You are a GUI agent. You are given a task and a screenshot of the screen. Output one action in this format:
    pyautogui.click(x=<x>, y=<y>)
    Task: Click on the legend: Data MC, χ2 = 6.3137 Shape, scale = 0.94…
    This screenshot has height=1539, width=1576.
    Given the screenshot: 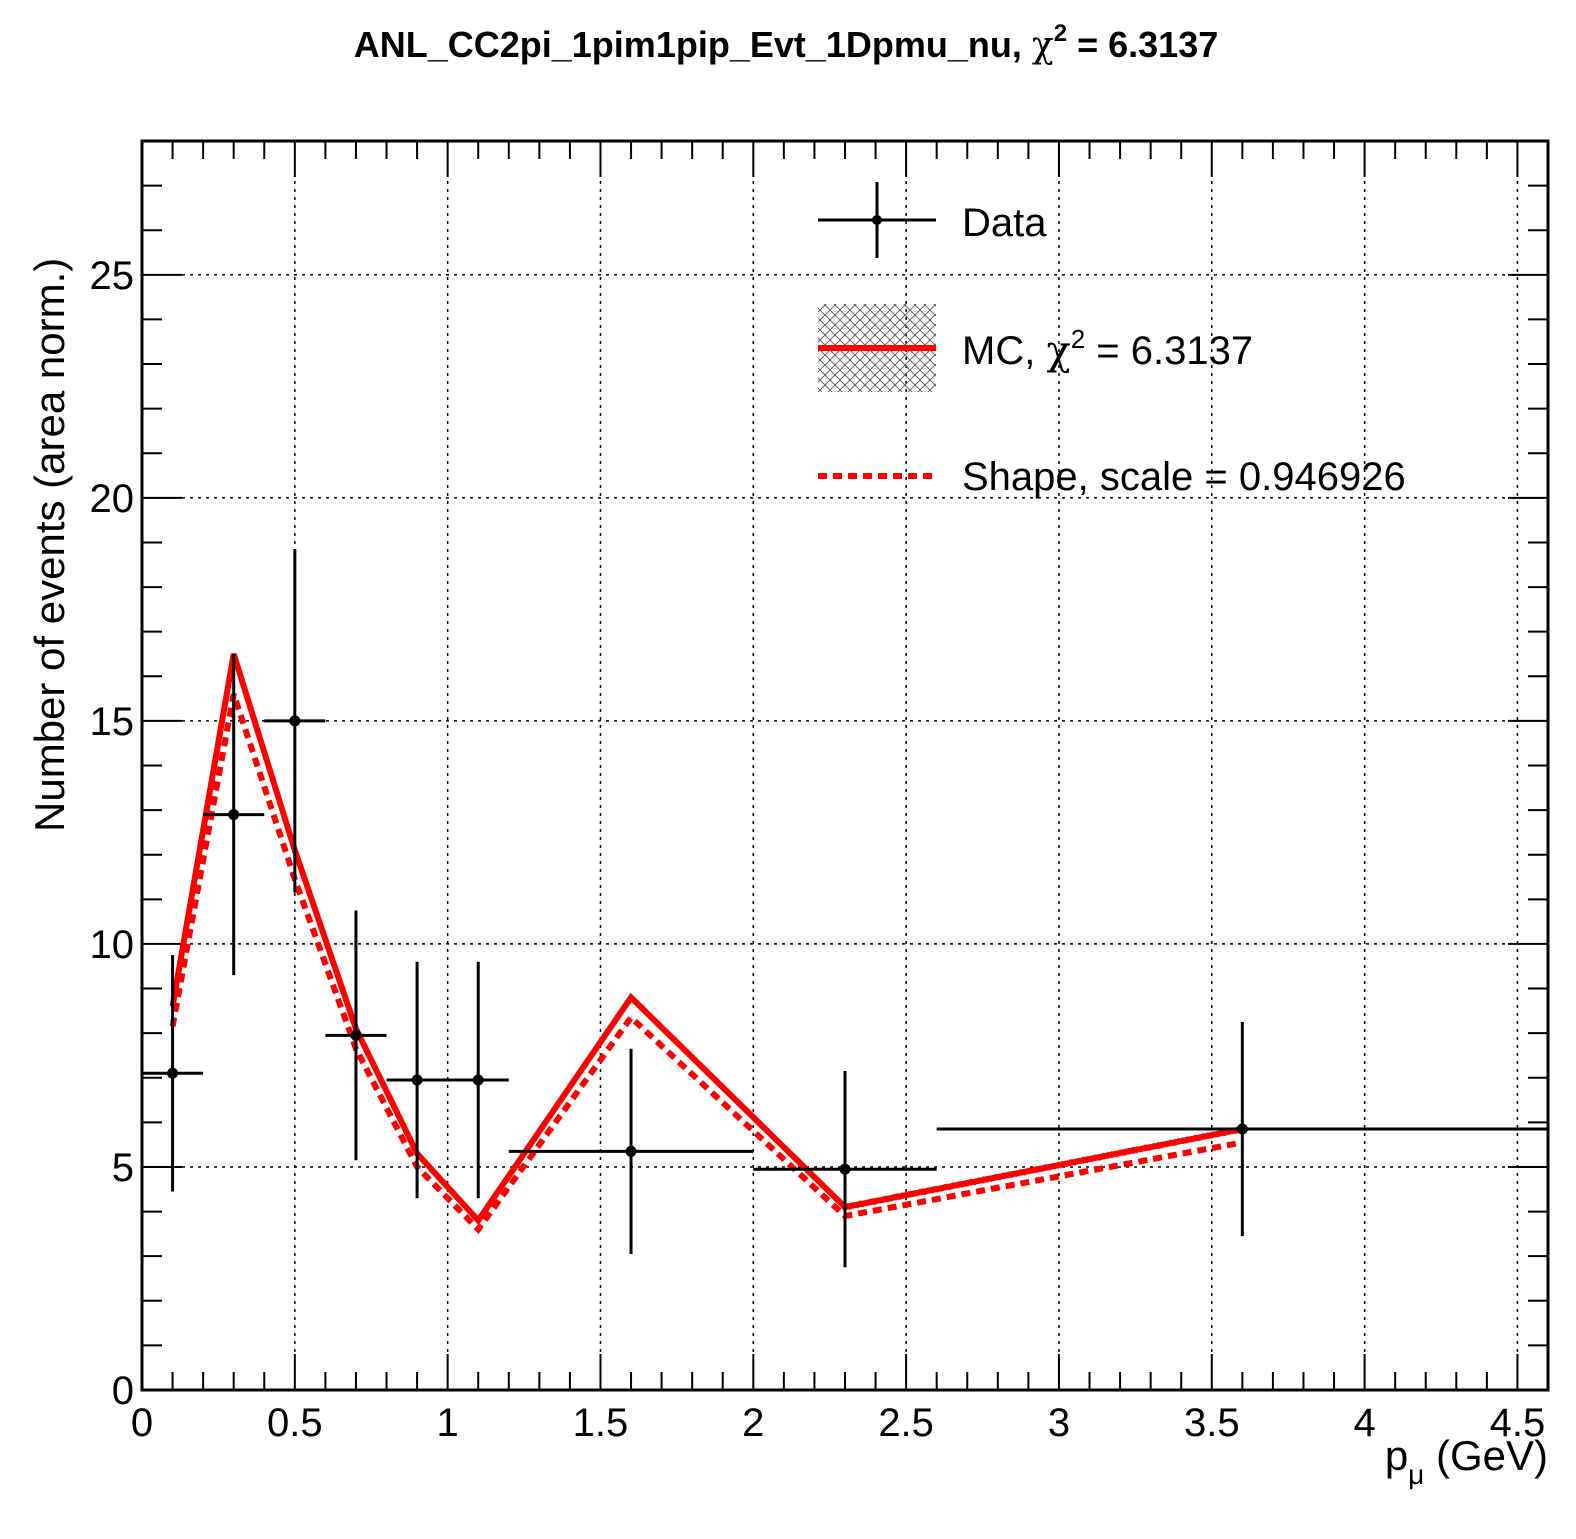 What is the action you would take?
    pyautogui.click(x=1112, y=340)
    